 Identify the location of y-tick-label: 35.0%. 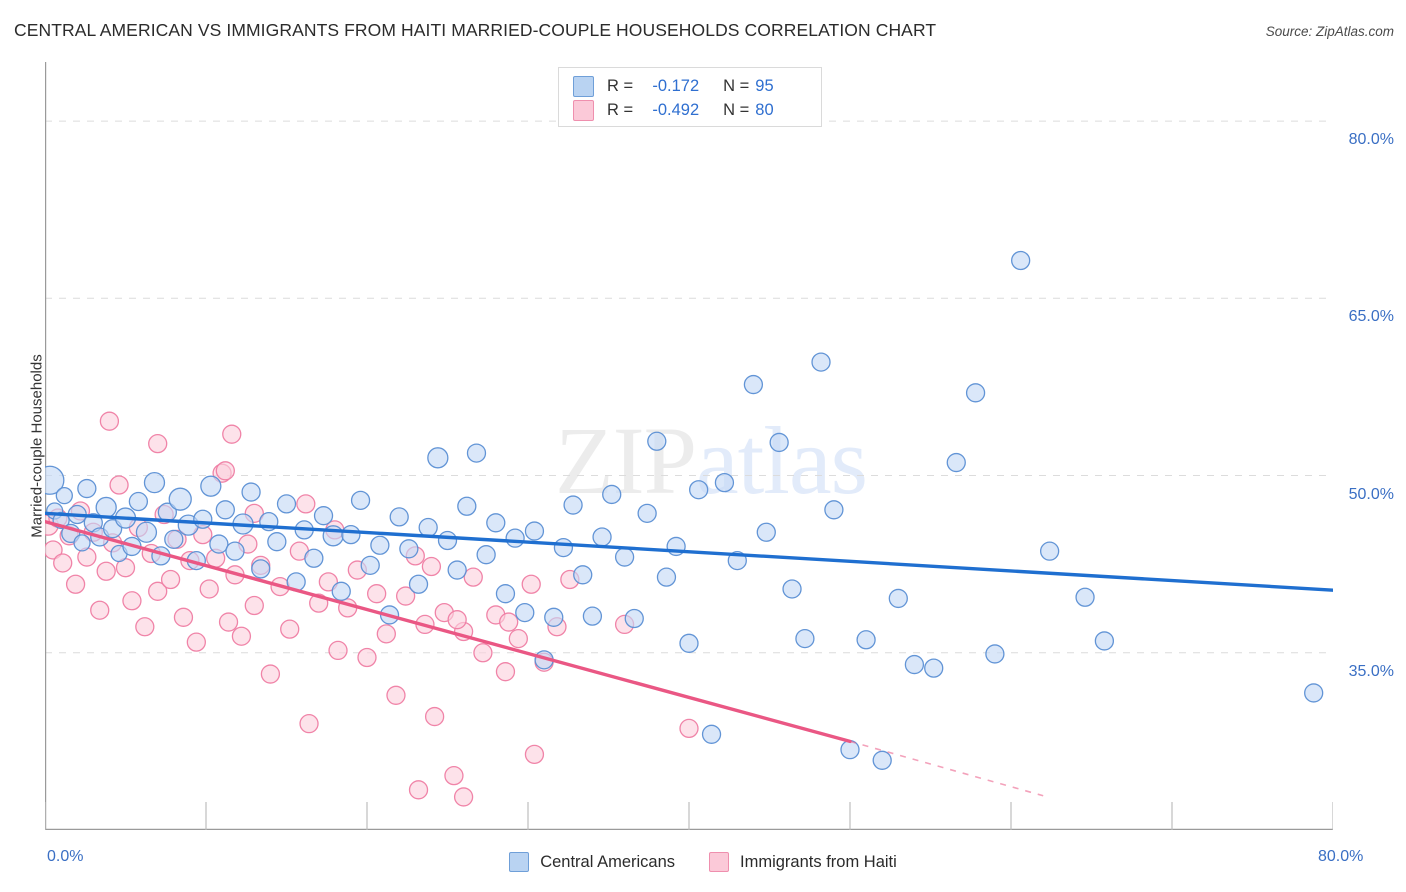
(1371, 671).